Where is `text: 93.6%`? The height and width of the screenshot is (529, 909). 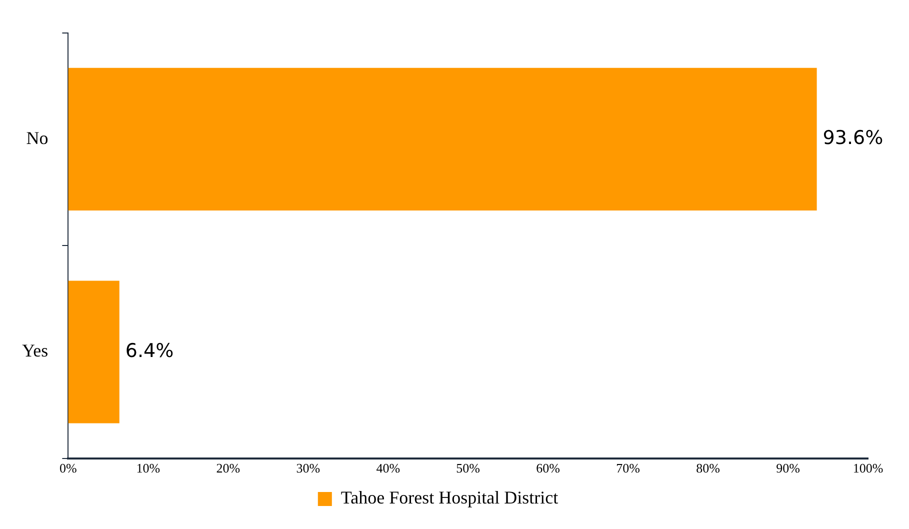
text: 93.6% is located at coordinates (853, 138).